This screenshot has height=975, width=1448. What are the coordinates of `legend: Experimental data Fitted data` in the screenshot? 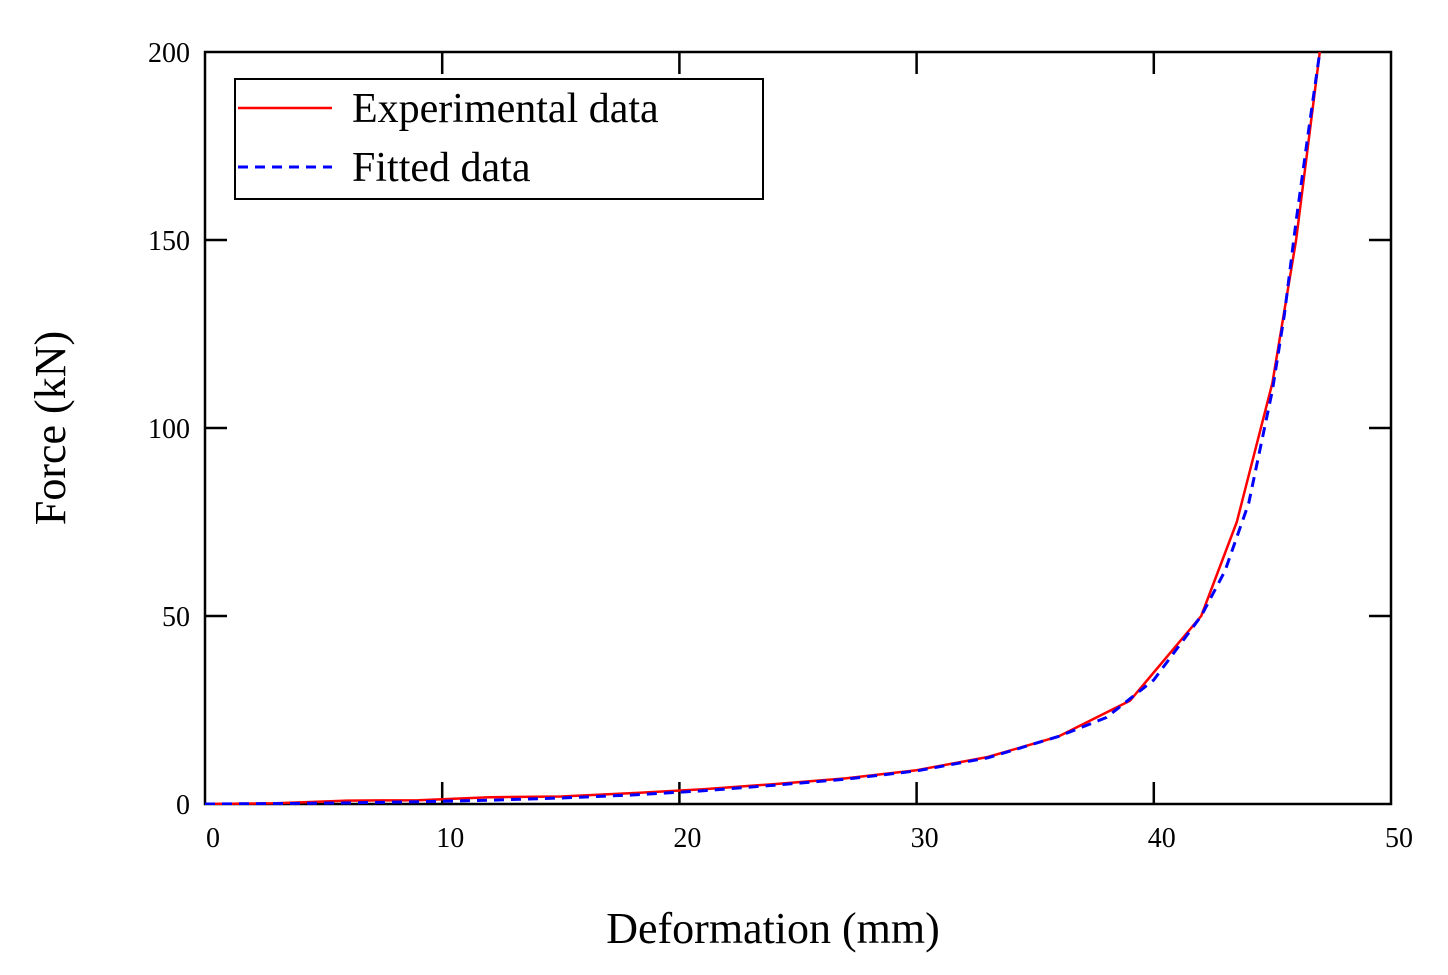 It's located at (499, 139).